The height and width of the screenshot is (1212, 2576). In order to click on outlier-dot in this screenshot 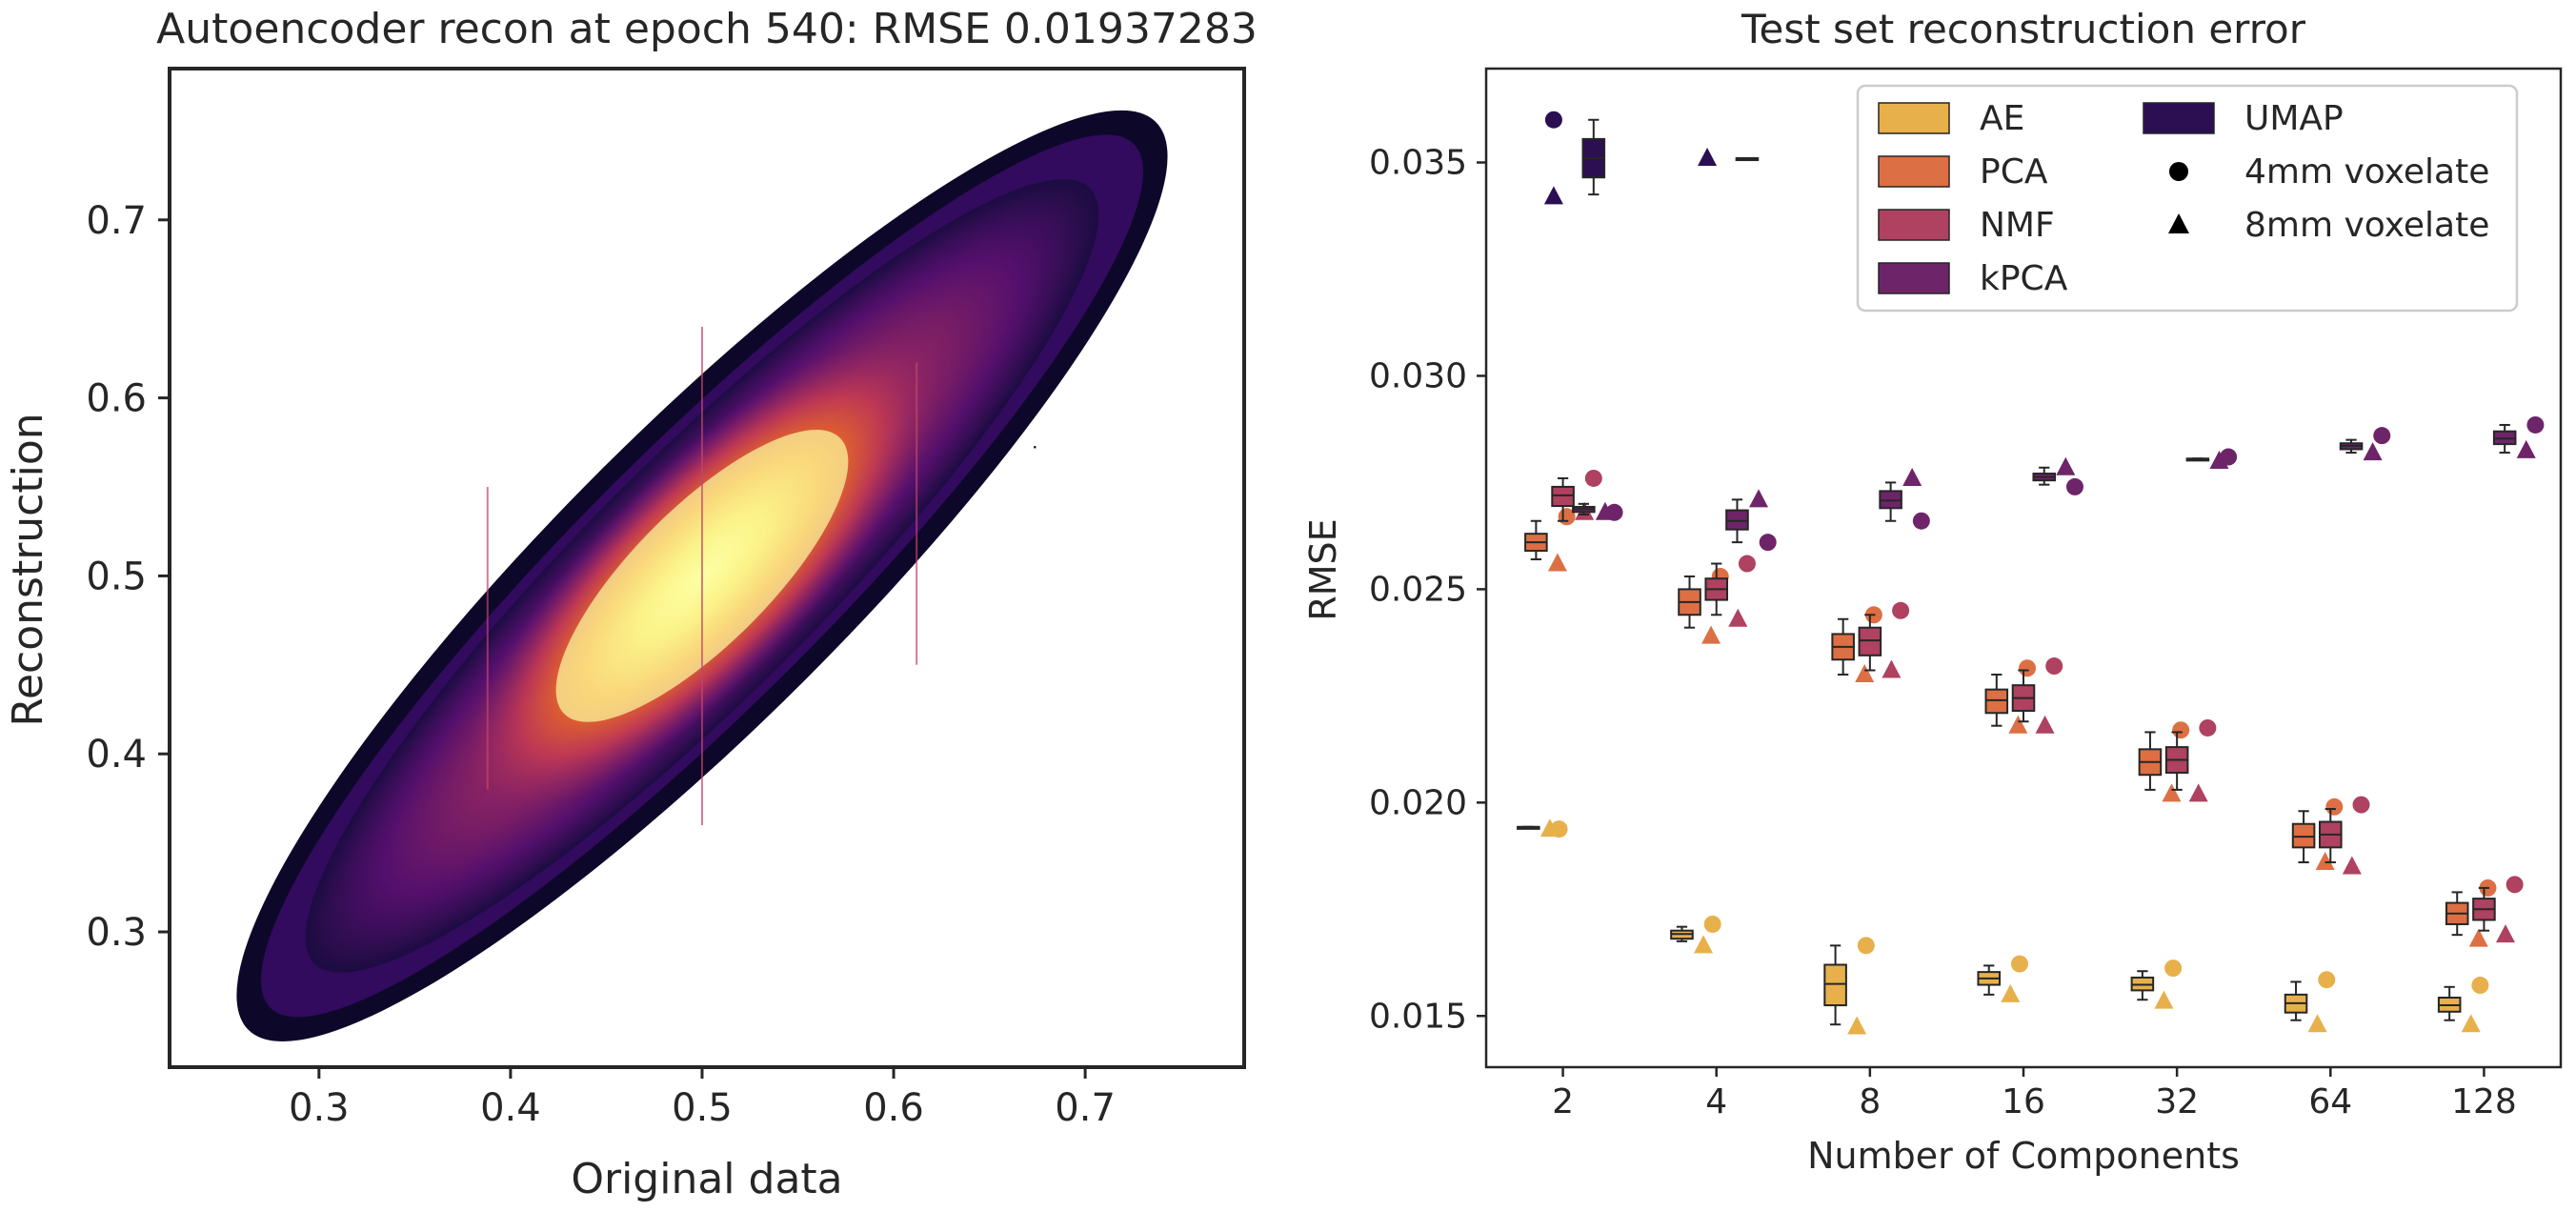, I will do `click(1035, 448)`.